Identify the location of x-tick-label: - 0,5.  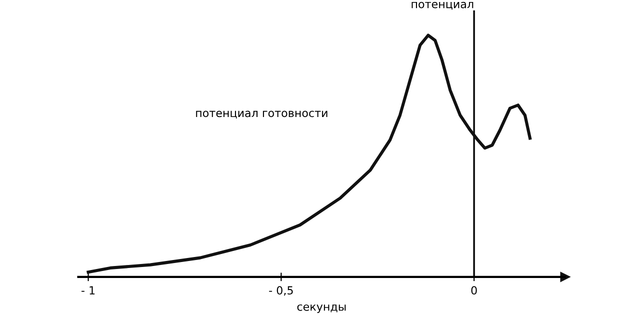
(281, 291).